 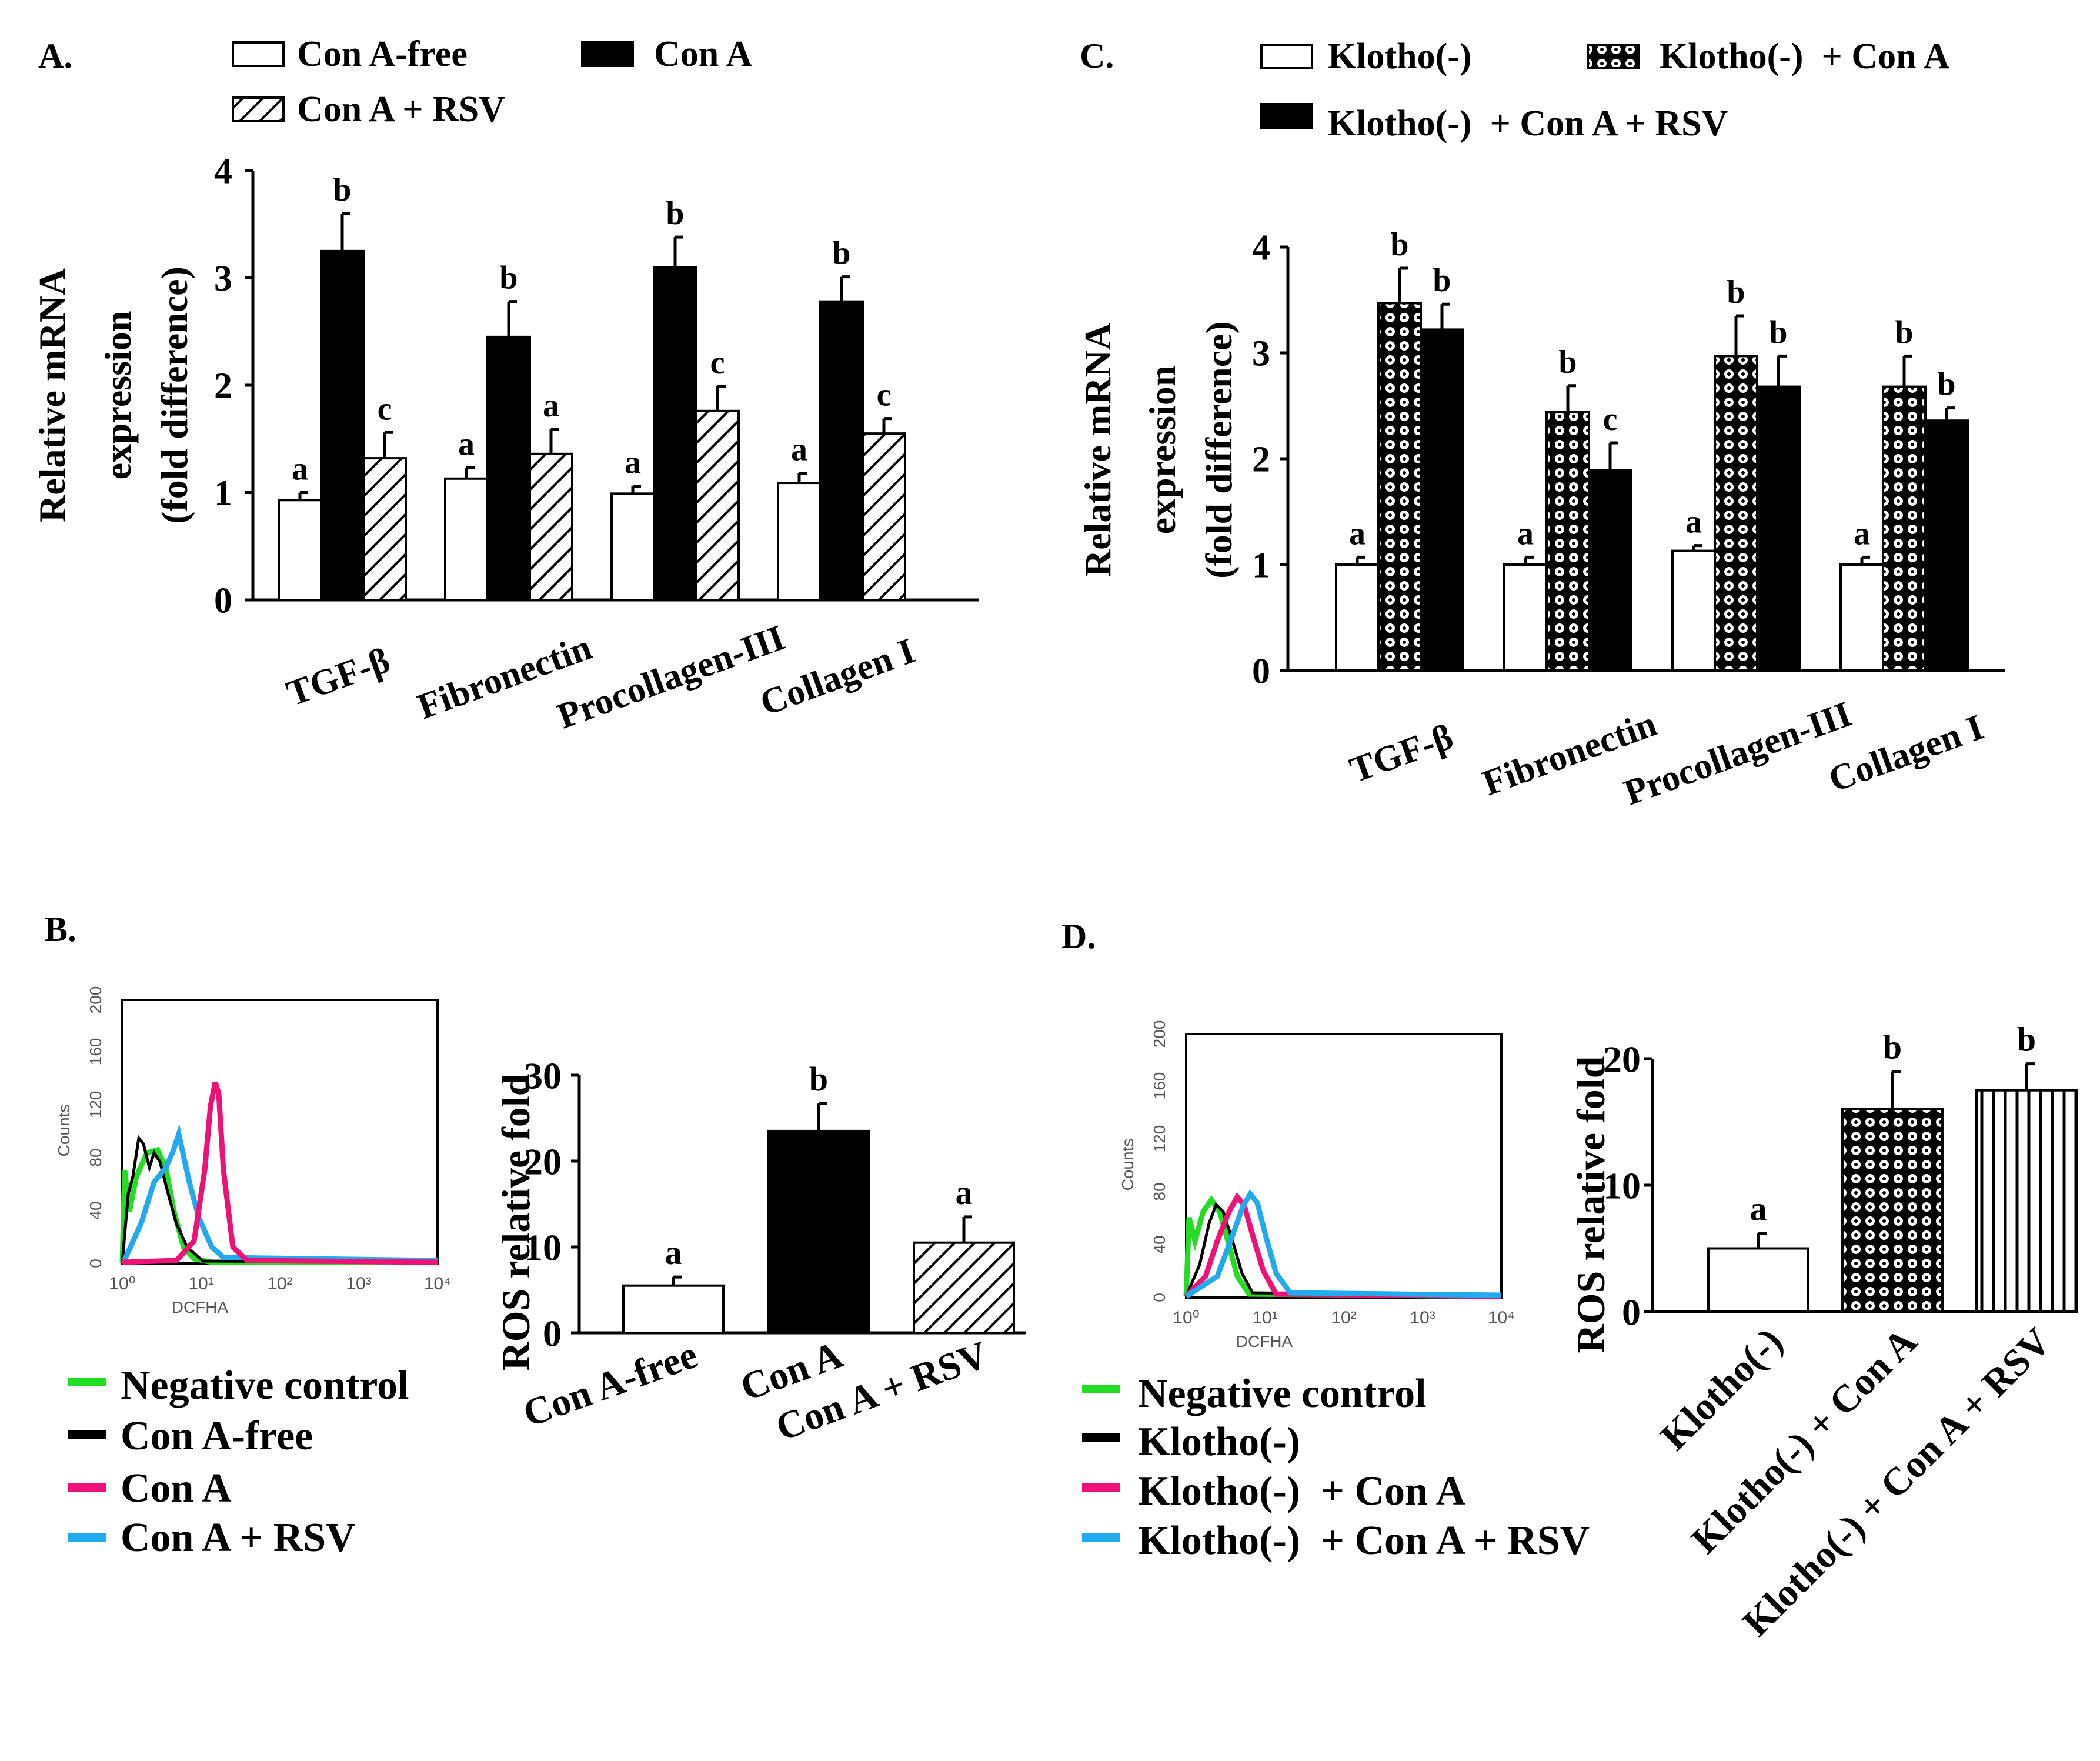 What do you see at coordinates (1778, 528) in the screenshot?
I see `bar-klotho-con-a-rsv-procollagen-iii` at bounding box center [1778, 528].